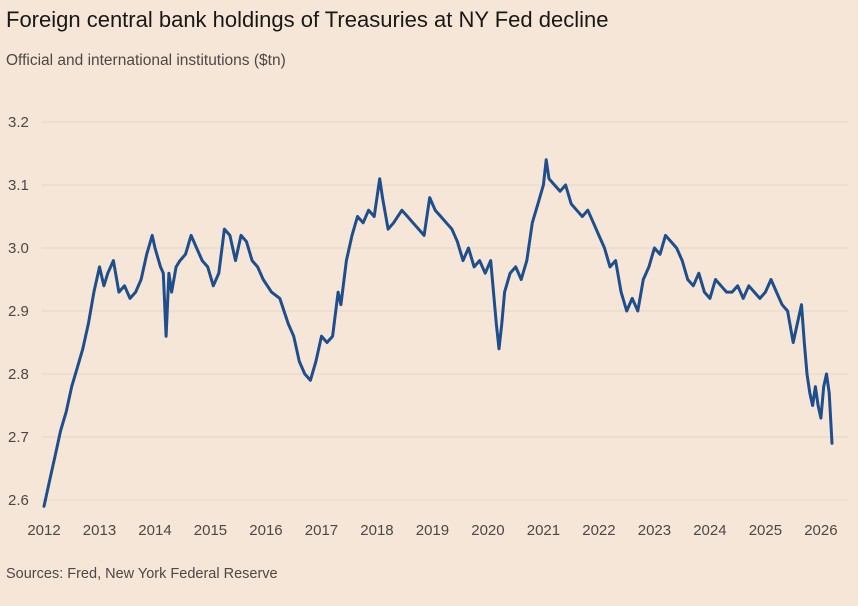 The width and height of the screenshot is (858, 606). What do you see at coordinates (654, 530) in the screenshot?
I see `x-tick-label: 2023` at bounding box center [654, 530].